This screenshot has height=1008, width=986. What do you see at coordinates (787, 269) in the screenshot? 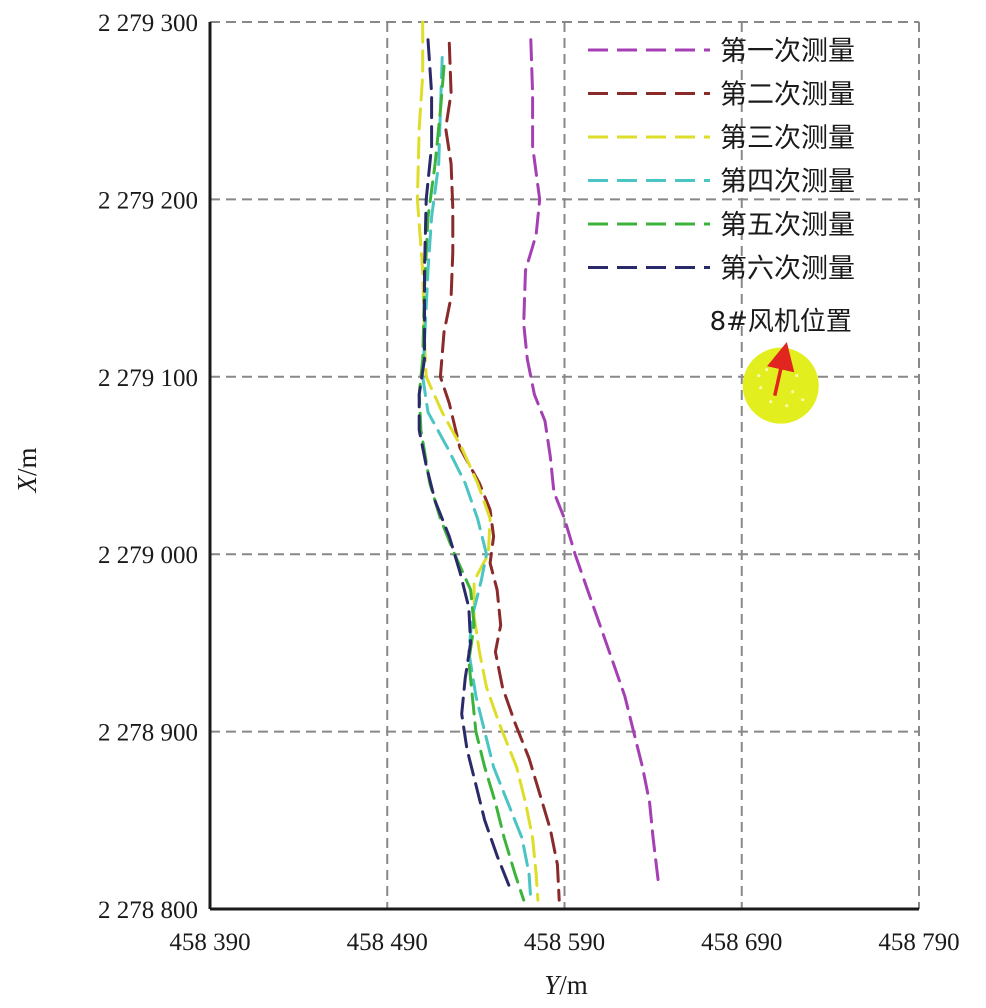
I see `legend-label-6: 第六次测量` at bounding box center [787, 269].